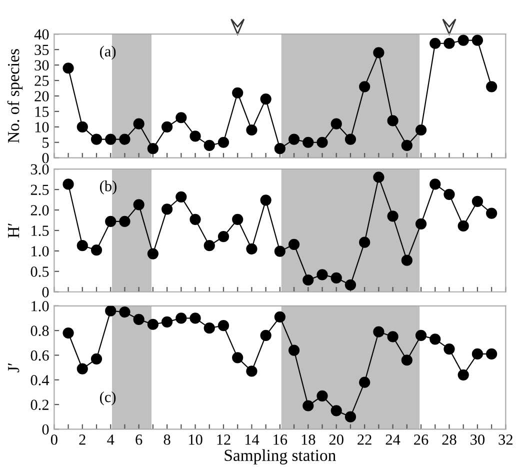 The width and height of the screenshot is (516, 467). Describe the element at coordinates (41, 81) in the screenshot. I see `y-tick-label: 25` at that location.